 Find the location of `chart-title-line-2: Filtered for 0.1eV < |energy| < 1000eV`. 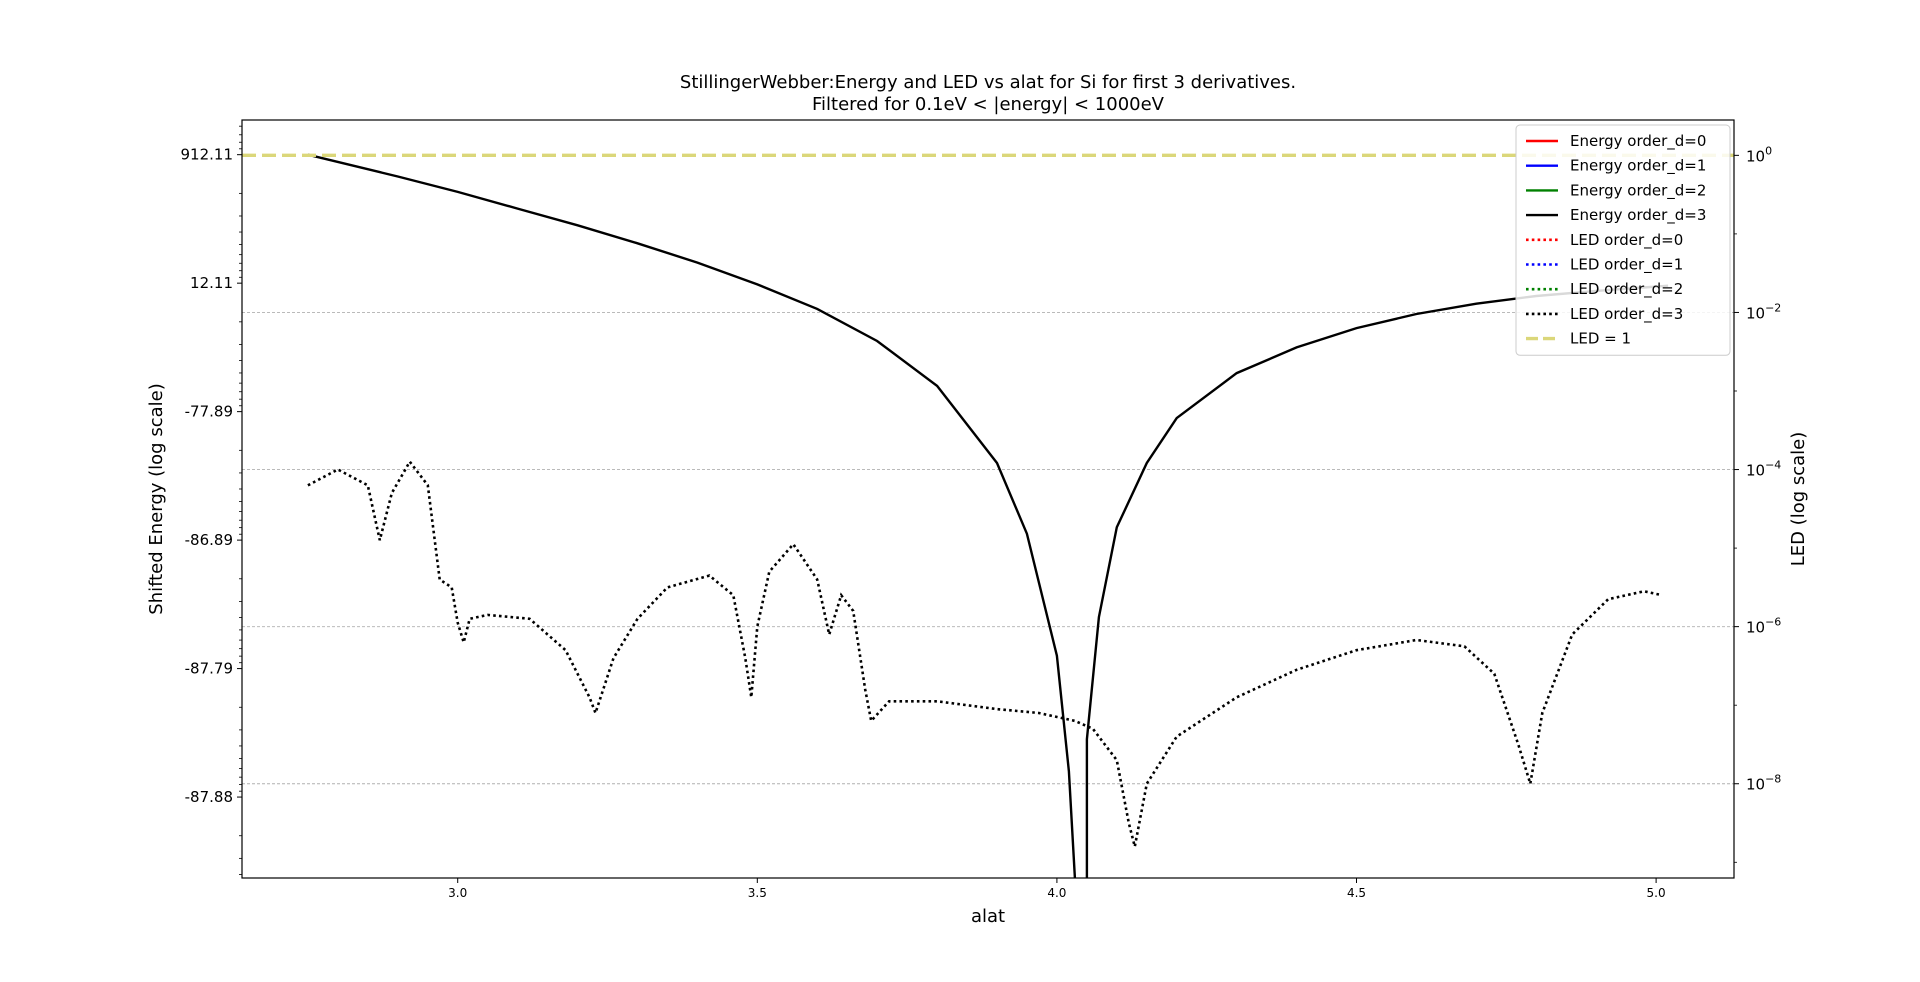

chart-title-line-2: Filtered for 0.1eV < |energy| < 1000eV is located at coordinates (988, 104).